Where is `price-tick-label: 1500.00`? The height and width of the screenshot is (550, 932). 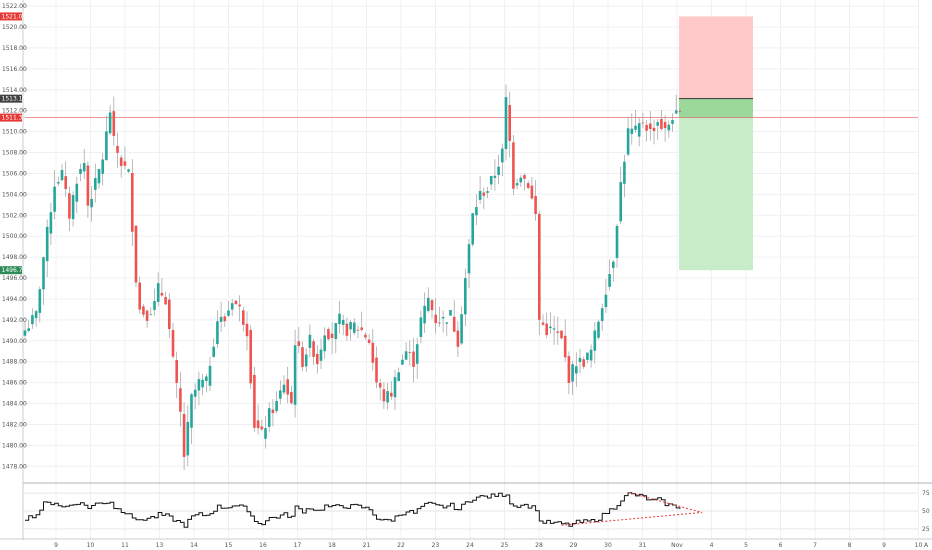 price-tick-label: 1500.00 is located at coordinates (14, 236).